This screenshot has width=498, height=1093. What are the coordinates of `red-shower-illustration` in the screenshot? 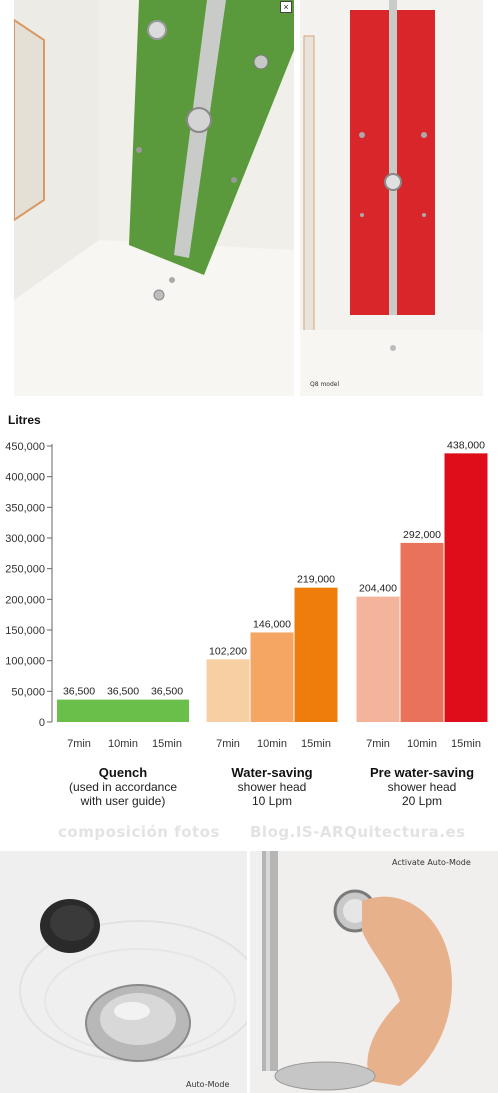 It's located at (391, 198).